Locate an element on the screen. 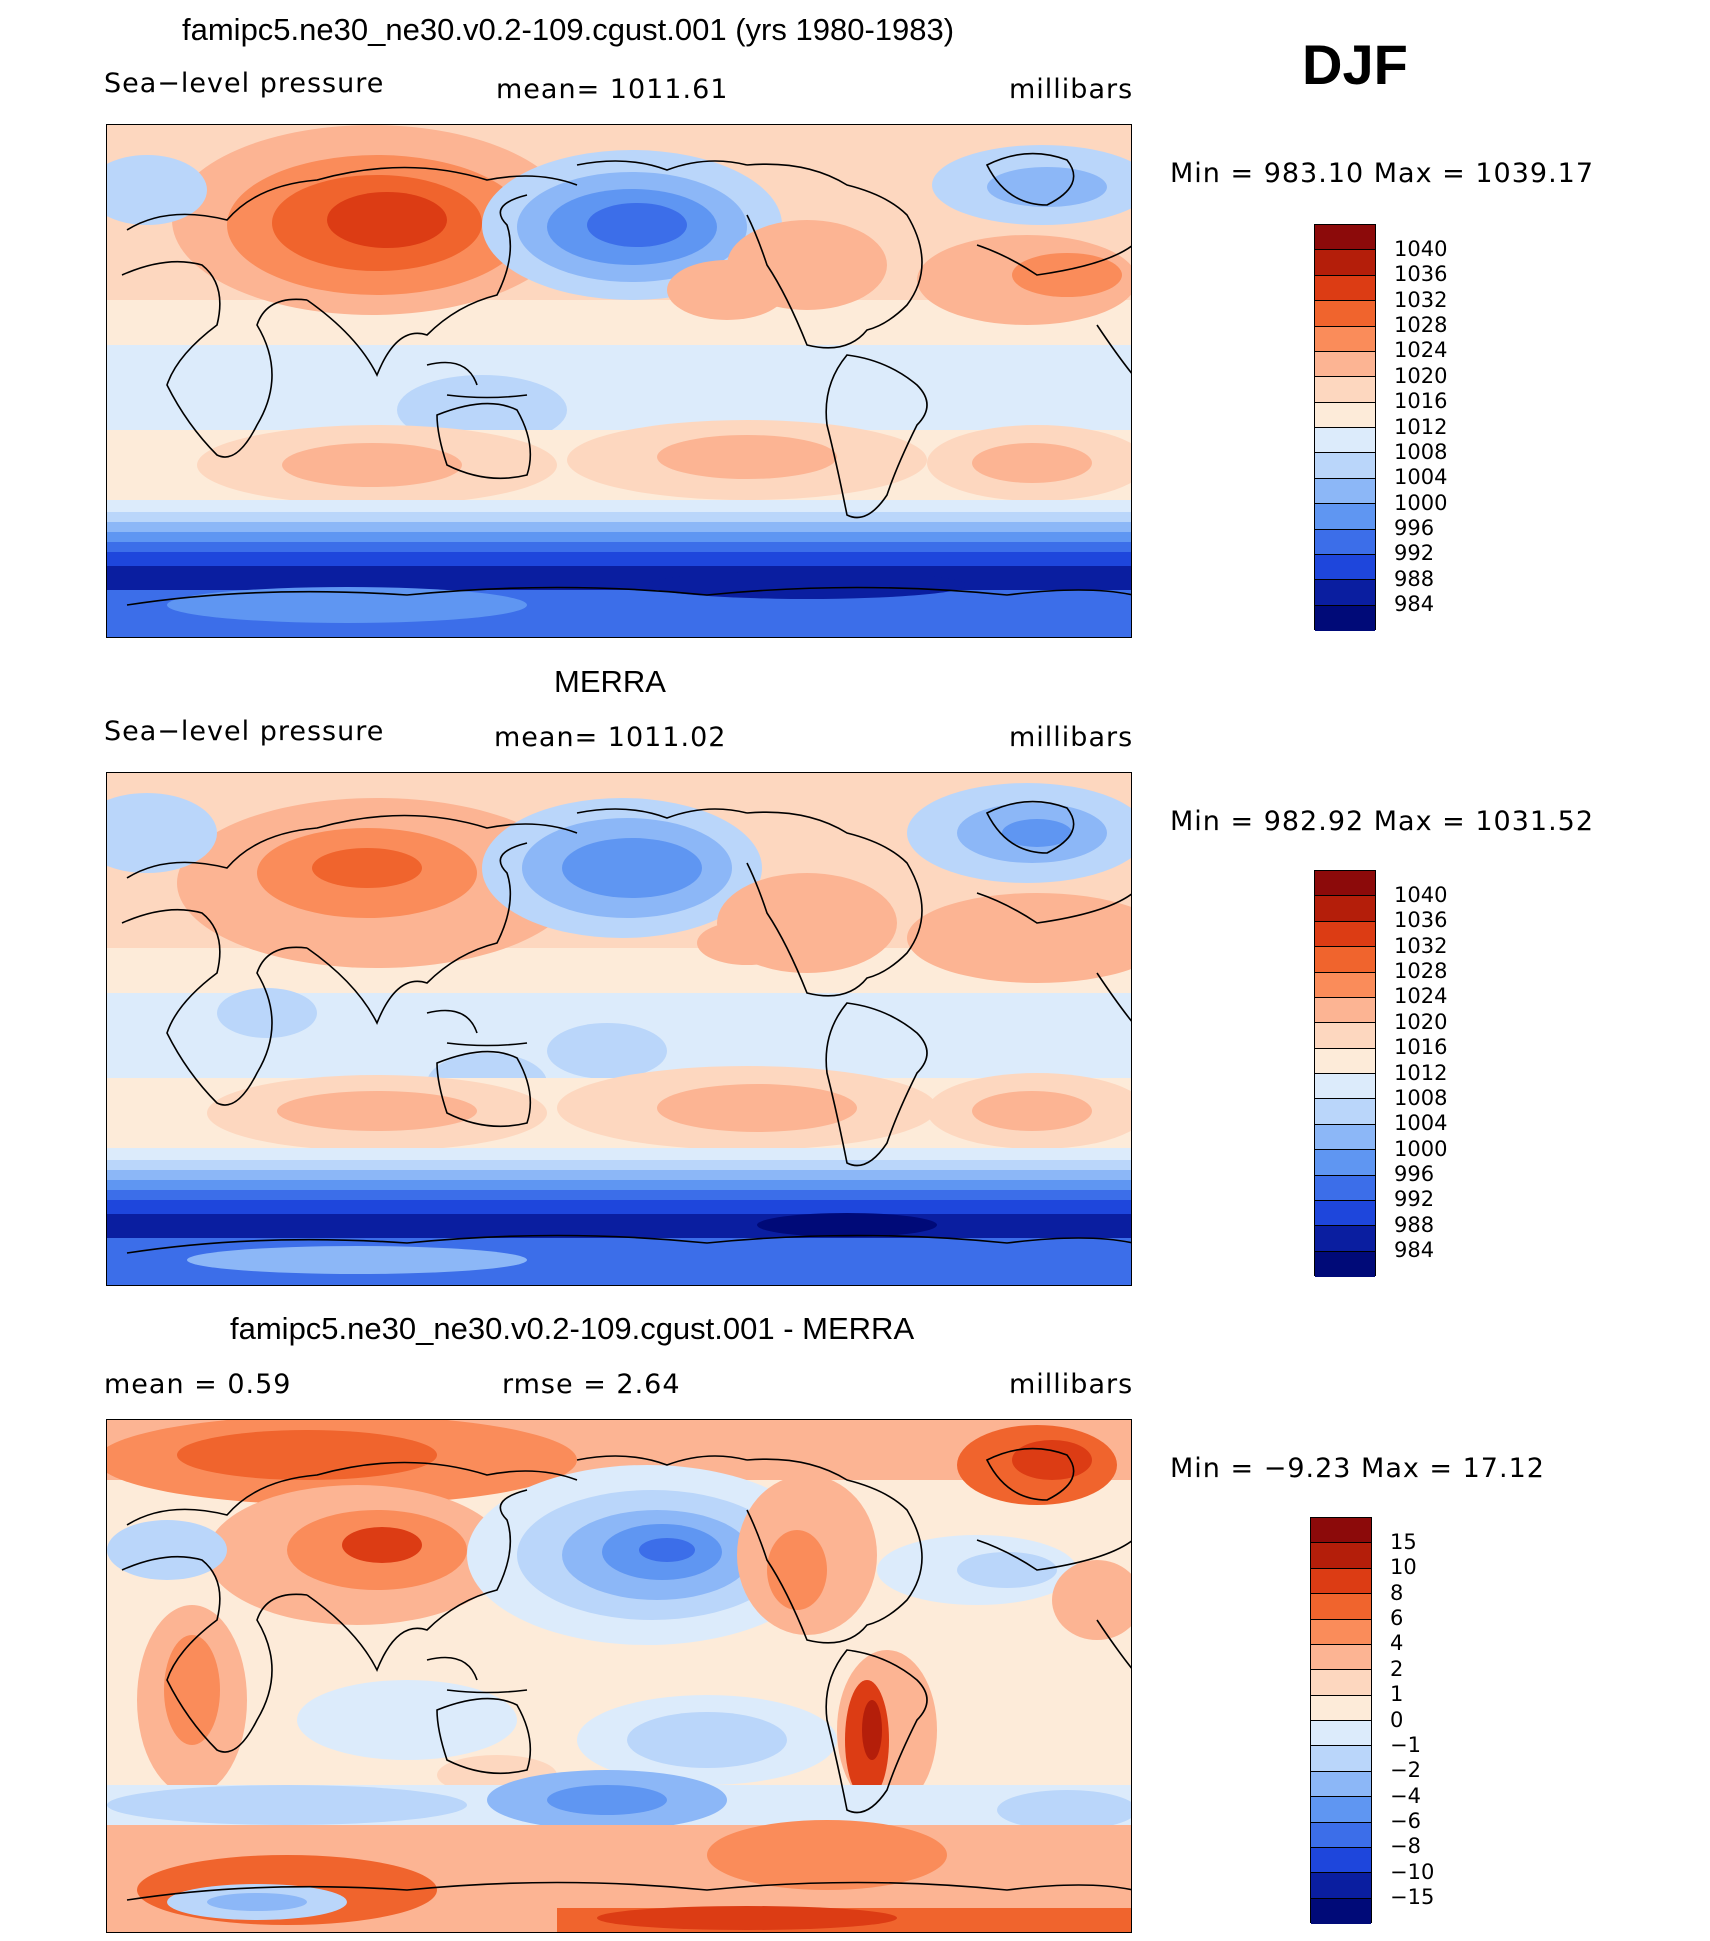 Image resolution: width=1710 pixels, height=1941 pixels. panel2-colorbar is located at coordinates (1345, 1073).